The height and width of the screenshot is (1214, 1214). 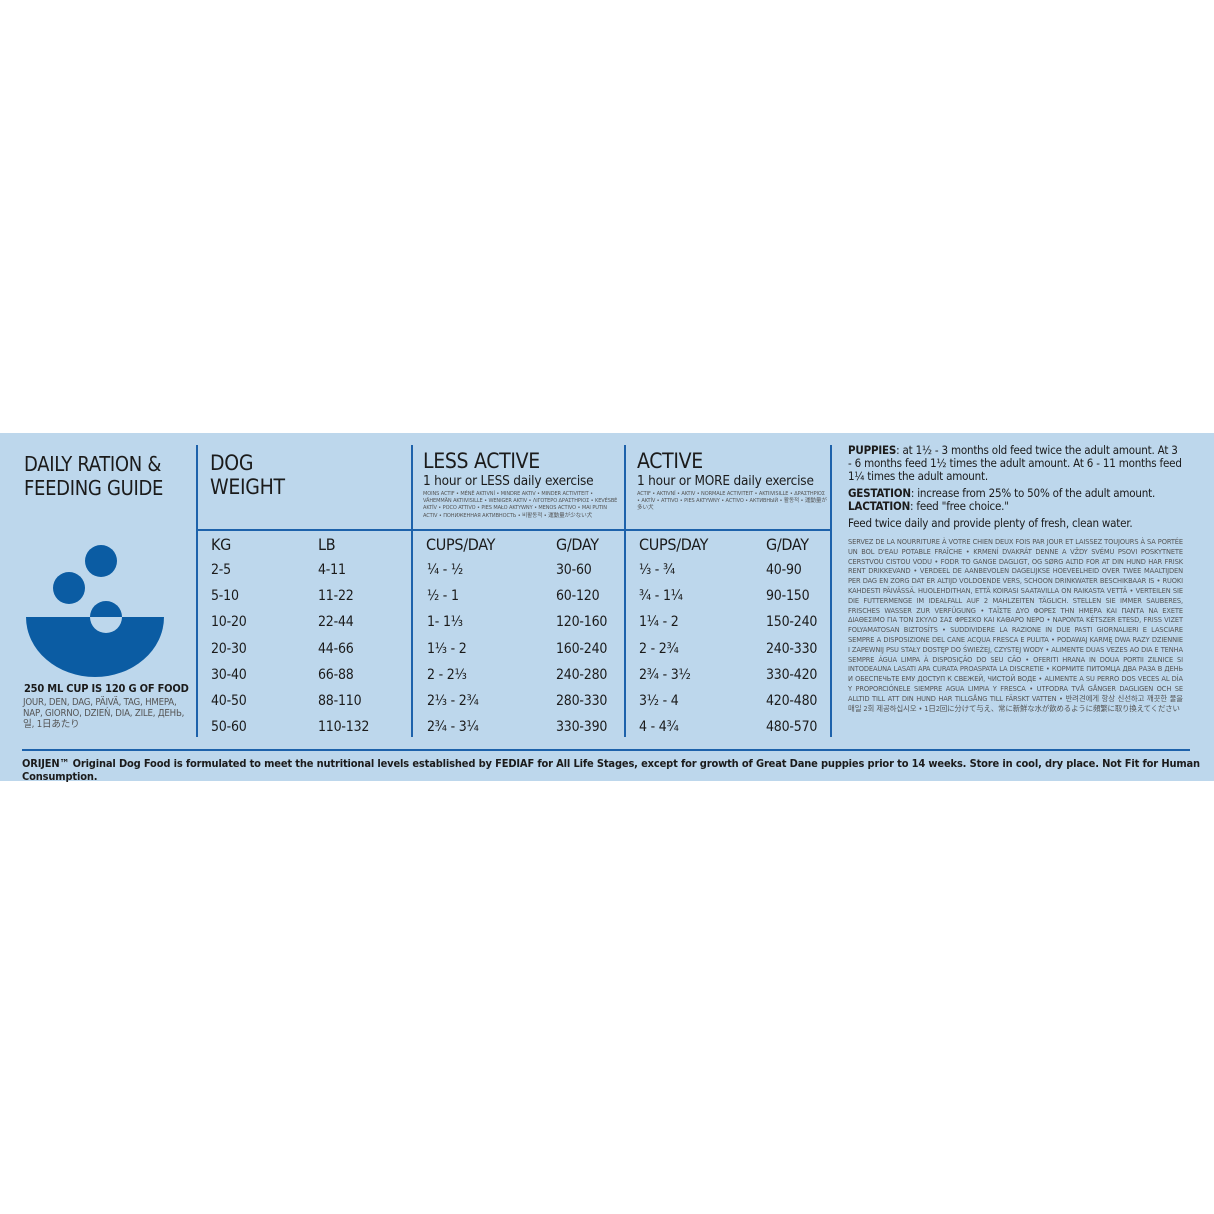 What do you see at coordinates (574, 570) in the screenshot?
I see `cell-less-g: 30-60` at bounding box center [574, 570].